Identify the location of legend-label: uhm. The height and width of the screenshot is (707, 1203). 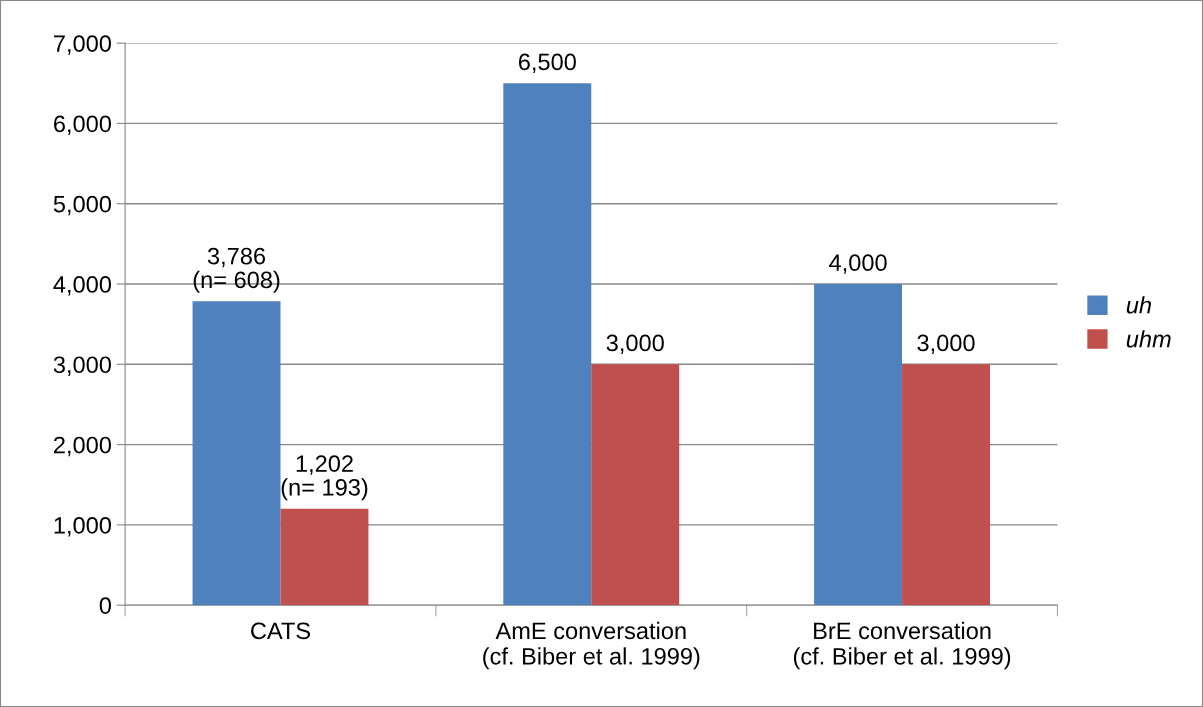
(1148, 339).